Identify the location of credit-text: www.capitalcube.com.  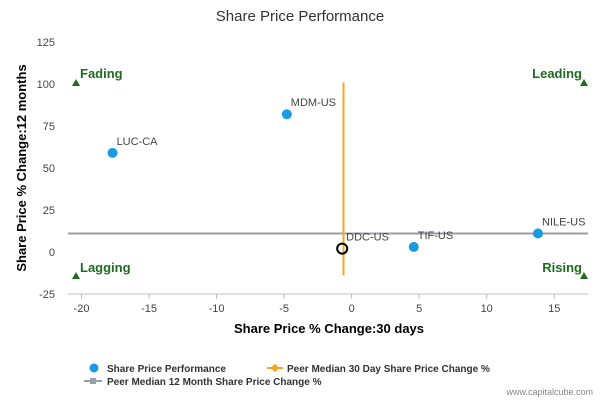
(549, 392).